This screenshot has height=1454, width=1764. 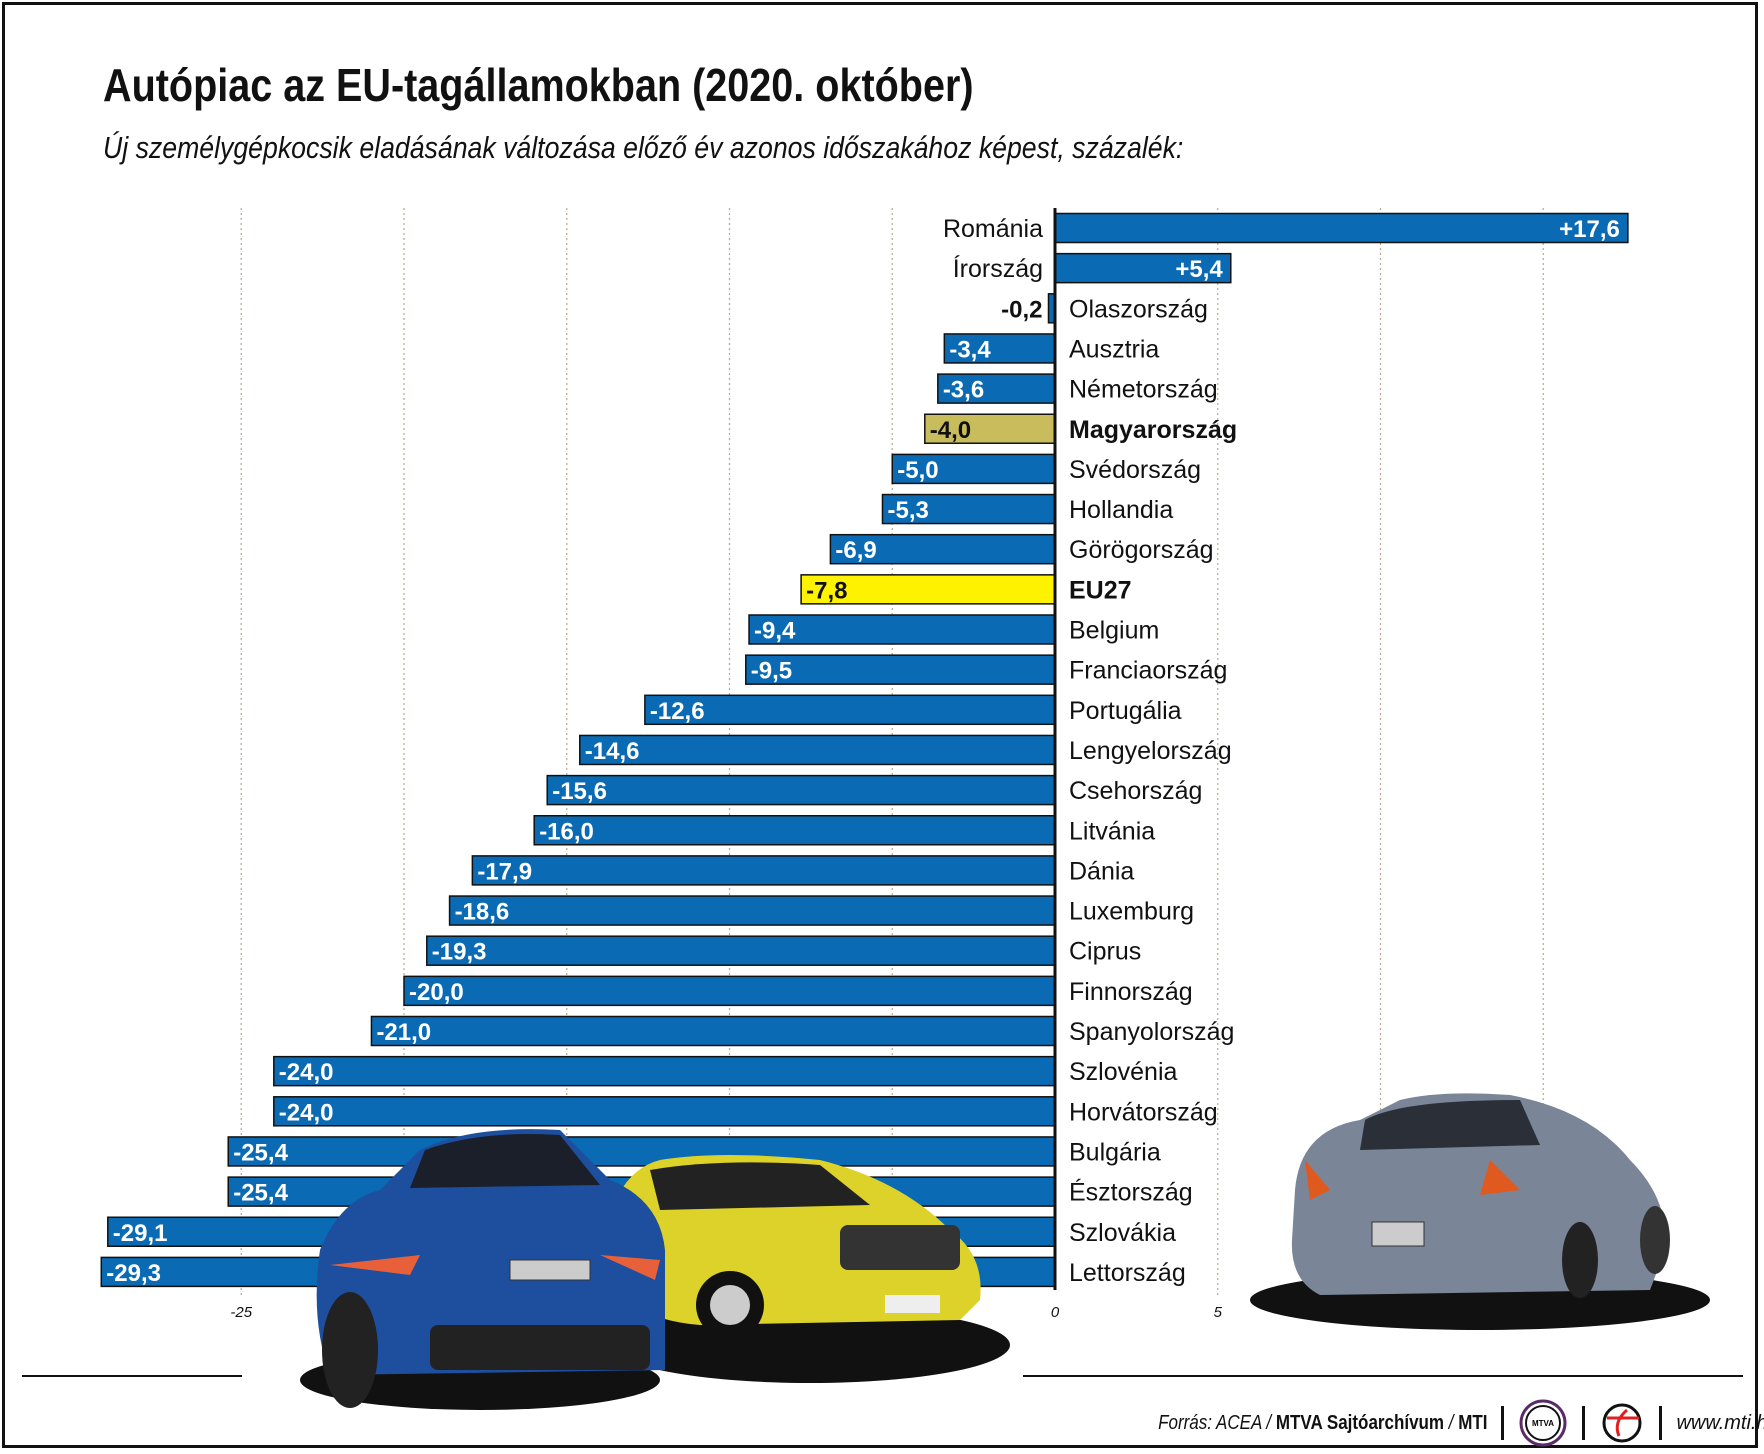 I want to click on value-label: +17,6, so click(x=1589, y=229).